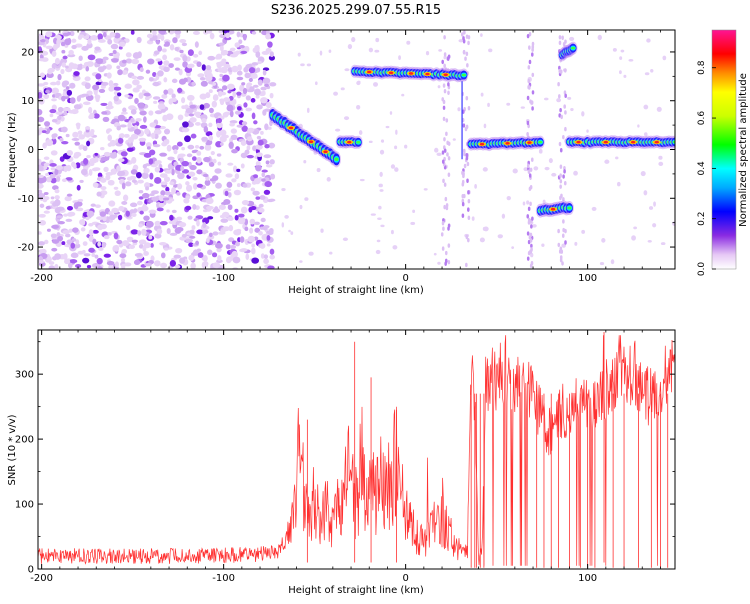 This screenshot has width=750, height=604. Describe the element at coordinates (673, 142) in the screenshot. I see `zero-track-b-core` at that location.